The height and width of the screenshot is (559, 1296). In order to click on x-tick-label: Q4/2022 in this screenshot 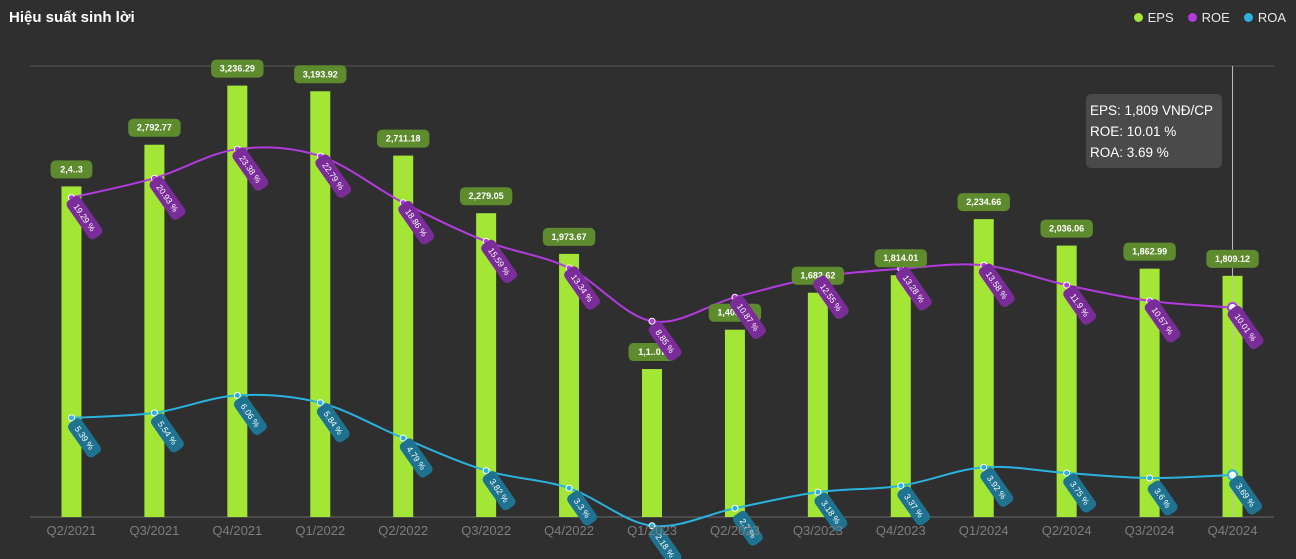, I will do `click(569, 530)`.